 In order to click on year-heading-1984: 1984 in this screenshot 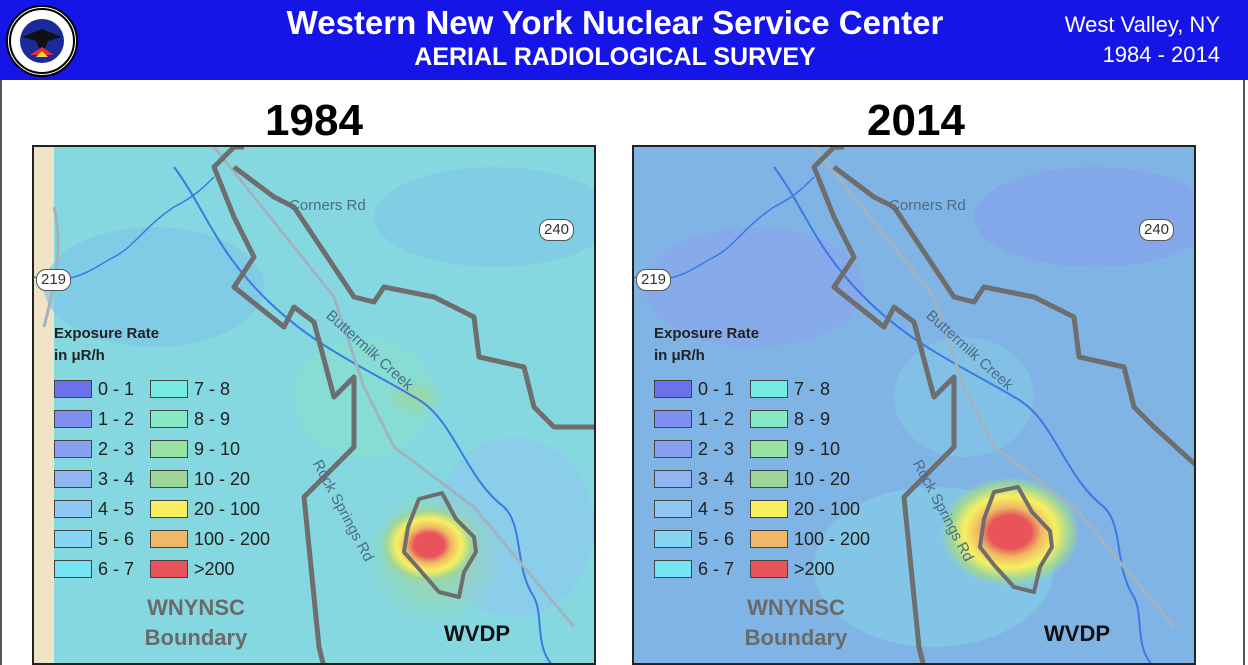, I will do `click(314, 120)`.